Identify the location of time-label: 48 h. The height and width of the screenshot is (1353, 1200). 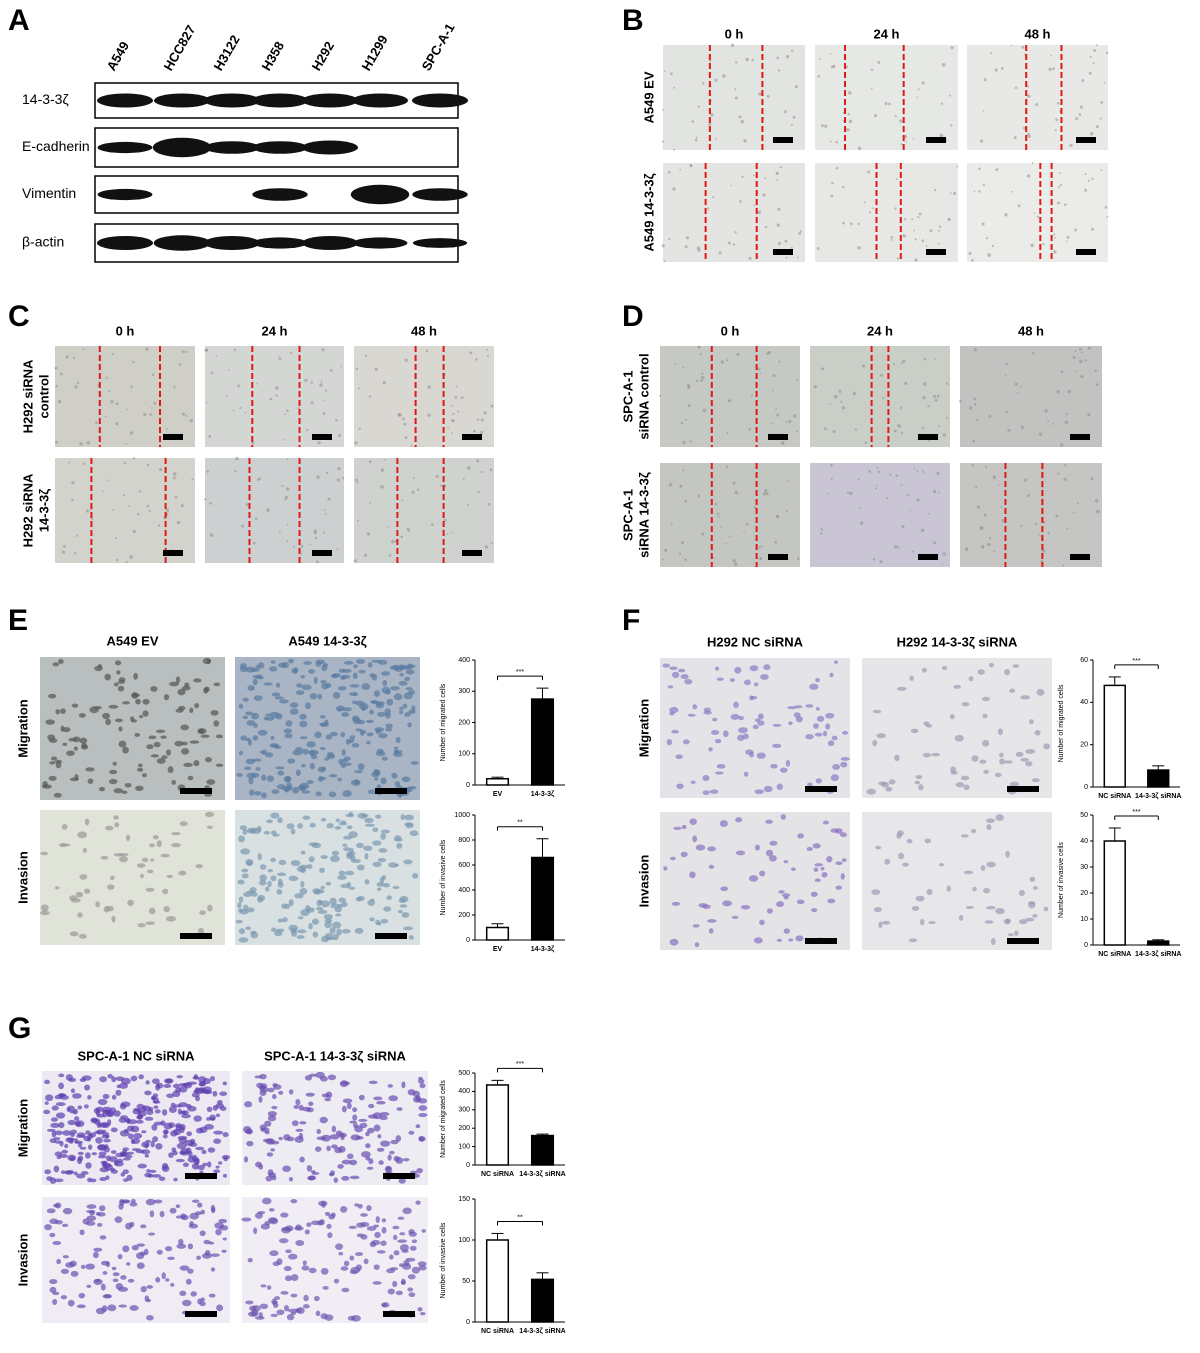
(424, 330).